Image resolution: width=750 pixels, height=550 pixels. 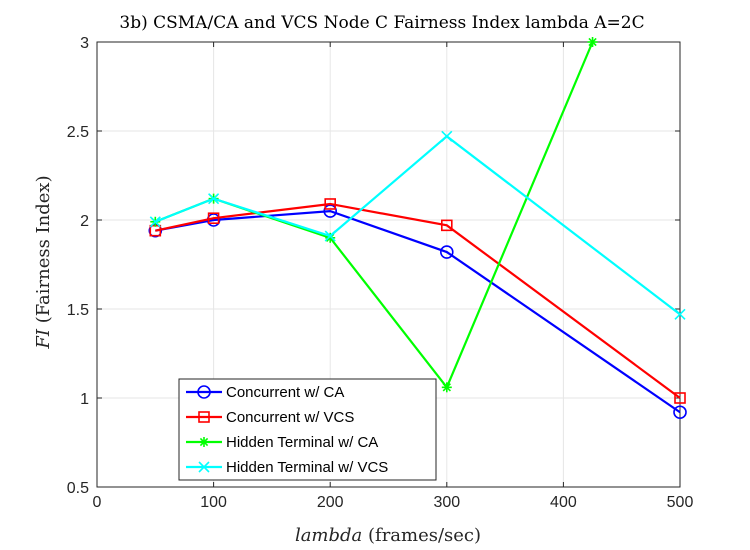 I want to click on x-axis-label-rest: (frames/sec), so click(x=421, y=535).